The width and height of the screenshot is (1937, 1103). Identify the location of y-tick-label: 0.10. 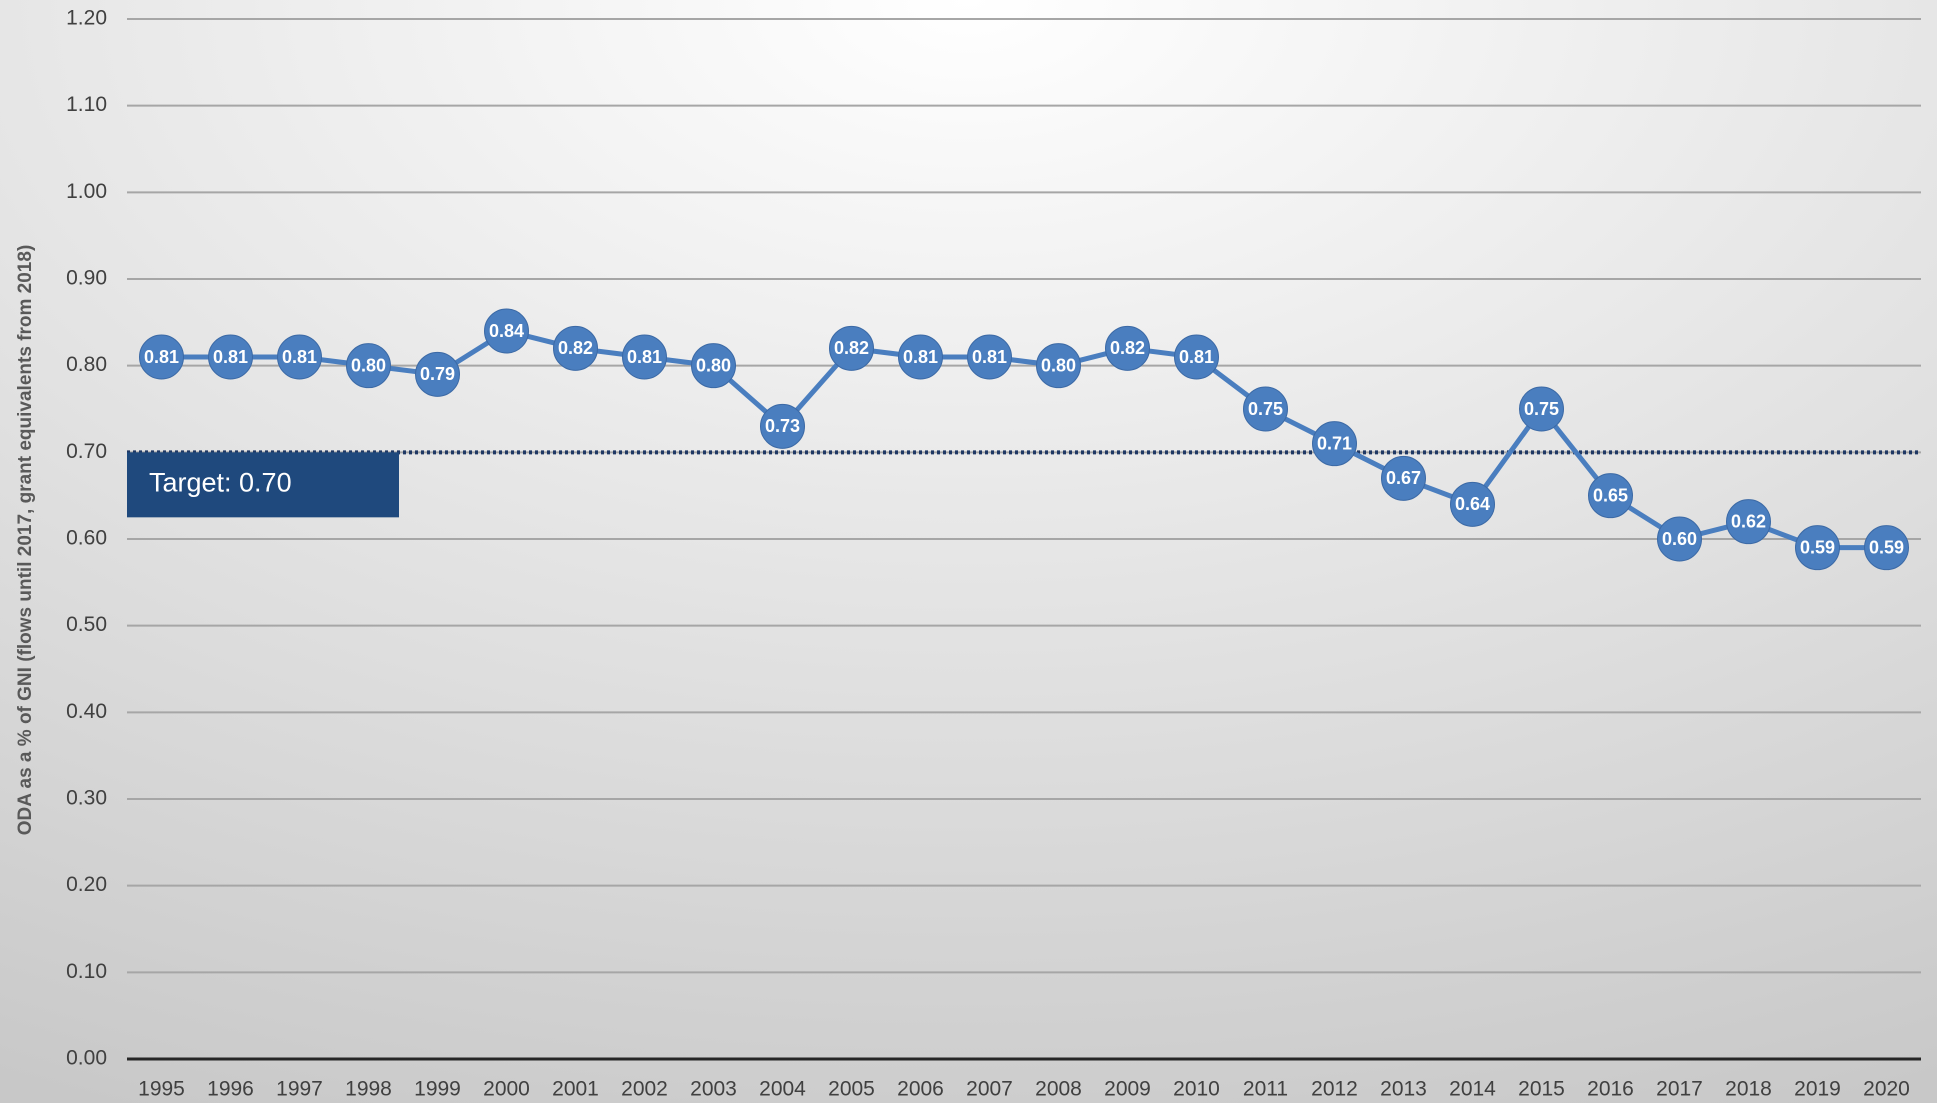
(86, 971).